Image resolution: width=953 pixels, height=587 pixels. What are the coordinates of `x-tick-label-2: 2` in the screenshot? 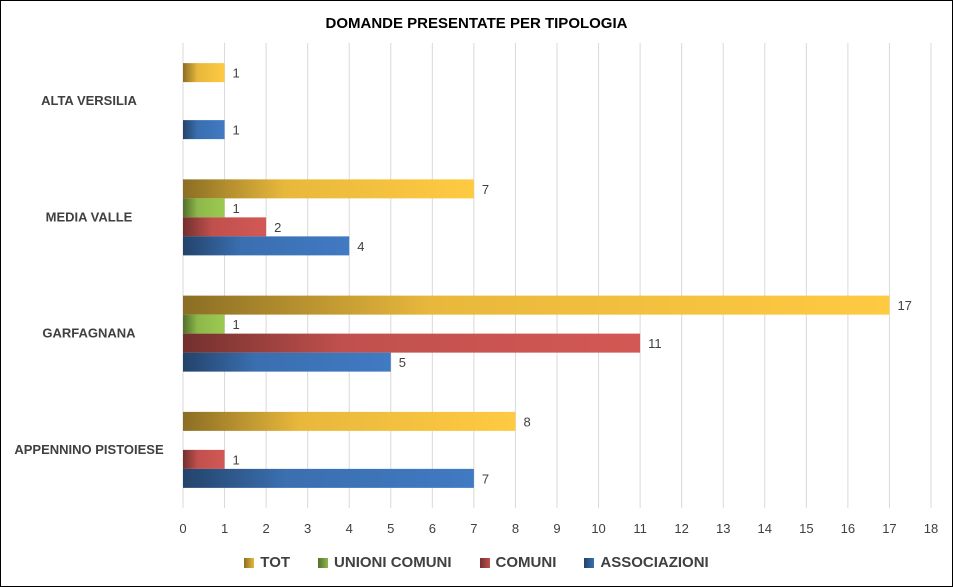 It's located at (265, 528).